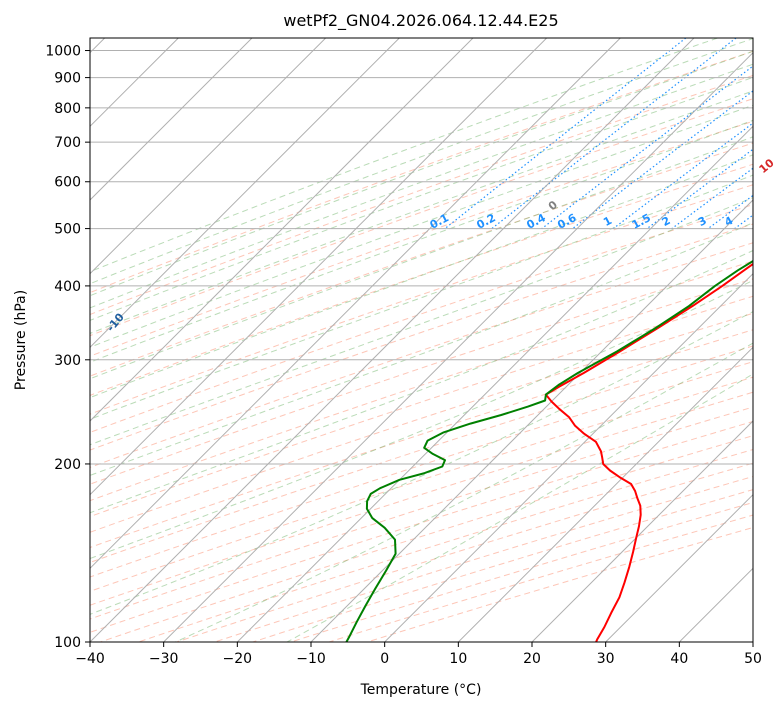 The width and height of the screenshot is (775, 708). I want to click on y-axis-ticks: 100 200 300 400 500 600 700 800 900 1000, so click(67, 347).